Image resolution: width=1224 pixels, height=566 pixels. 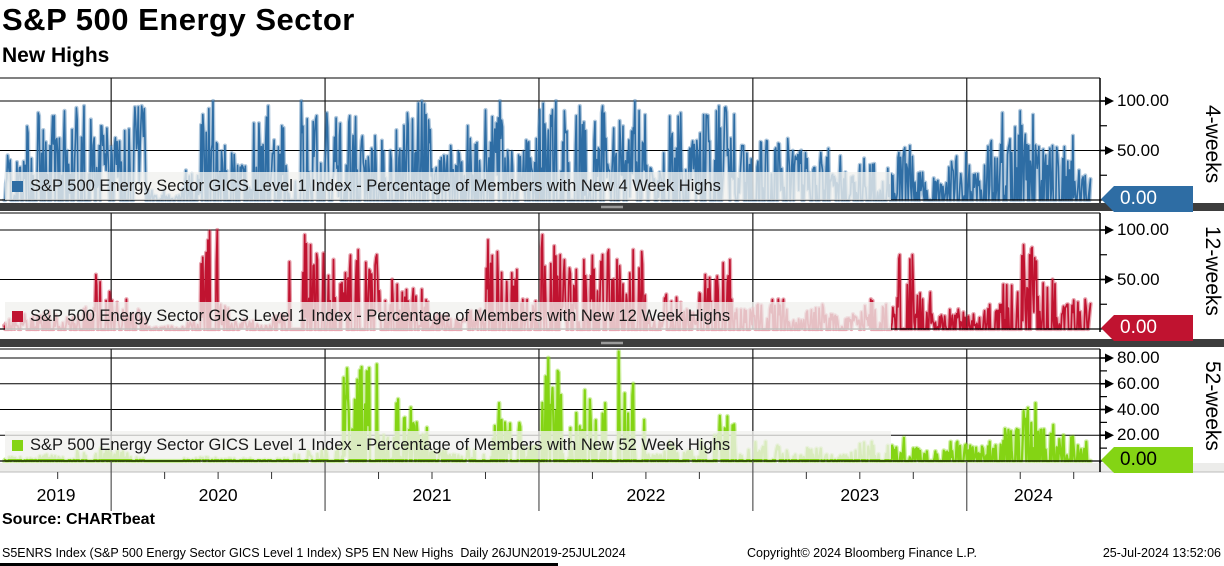 I want to click on x-axis-year-label: 2021, so click(x=432, y=495).